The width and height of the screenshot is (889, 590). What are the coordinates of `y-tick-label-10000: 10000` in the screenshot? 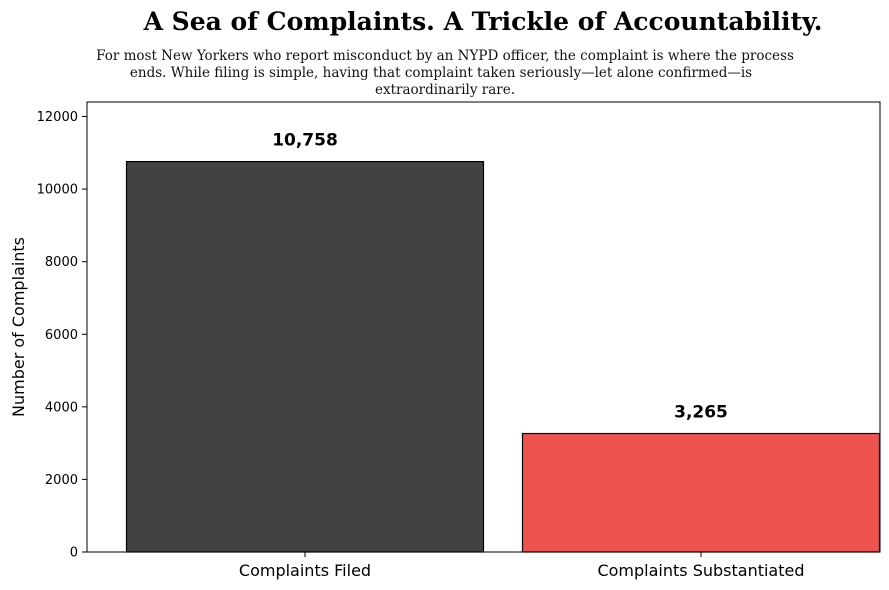 It's located at (57, 190).